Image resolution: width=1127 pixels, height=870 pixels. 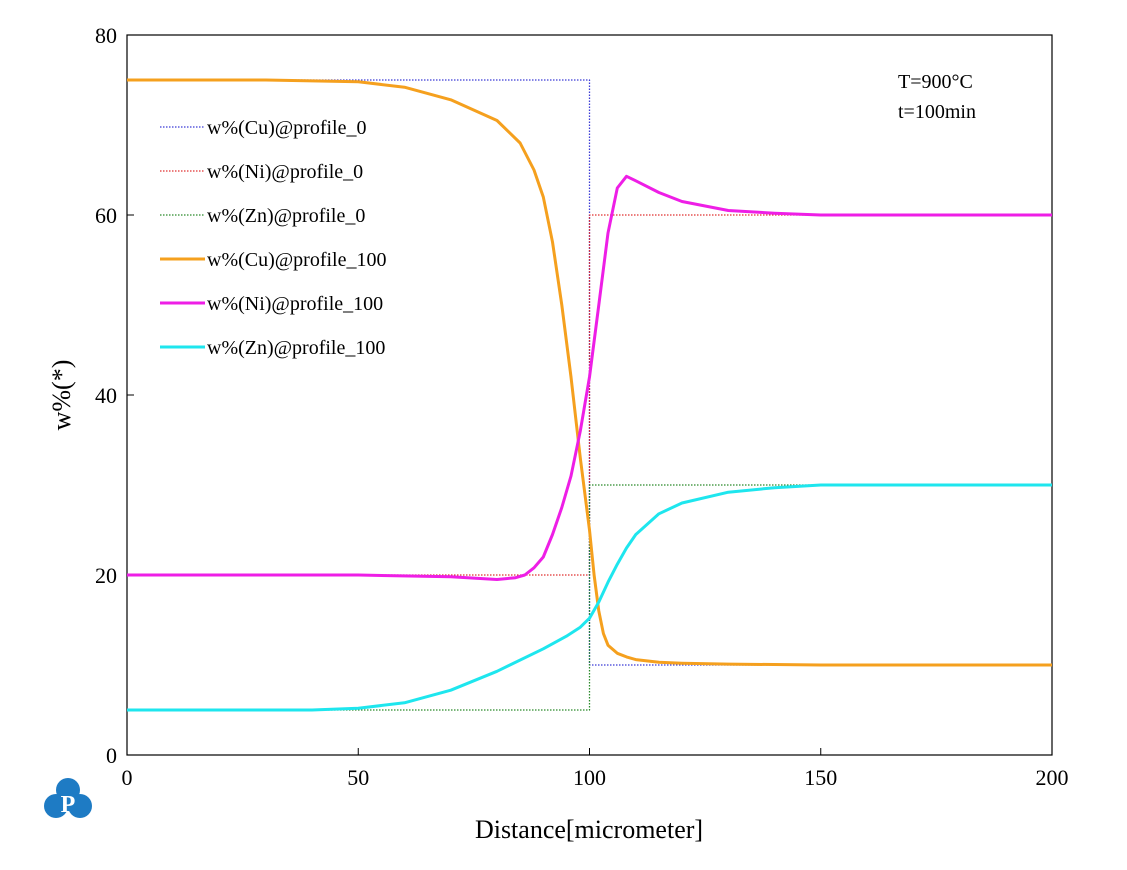 I want to click on legend-label: w%(Ni)@profile_100, so click(x=295, y=304).